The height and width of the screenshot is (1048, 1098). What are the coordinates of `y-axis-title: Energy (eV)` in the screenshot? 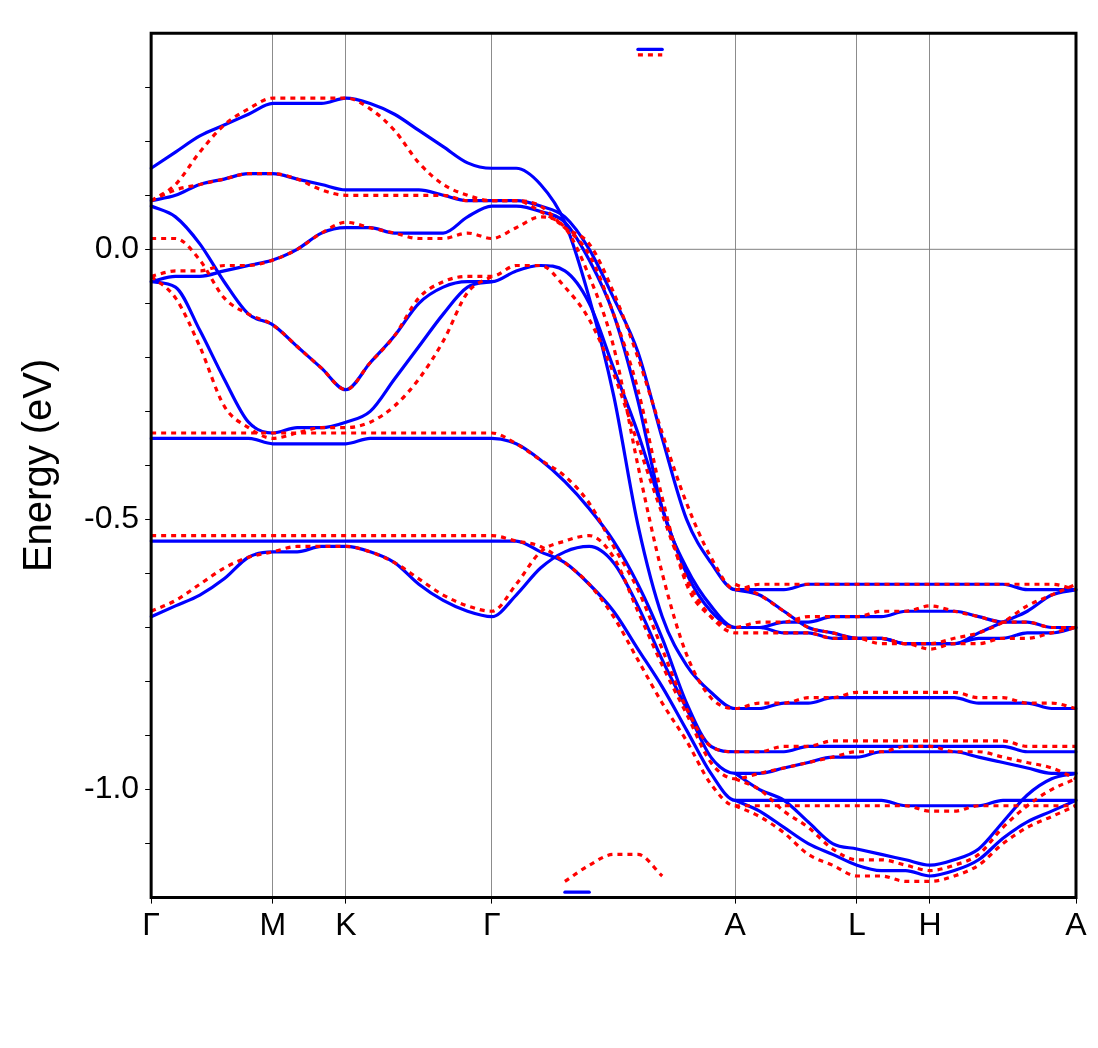 It's located at (37, 465).